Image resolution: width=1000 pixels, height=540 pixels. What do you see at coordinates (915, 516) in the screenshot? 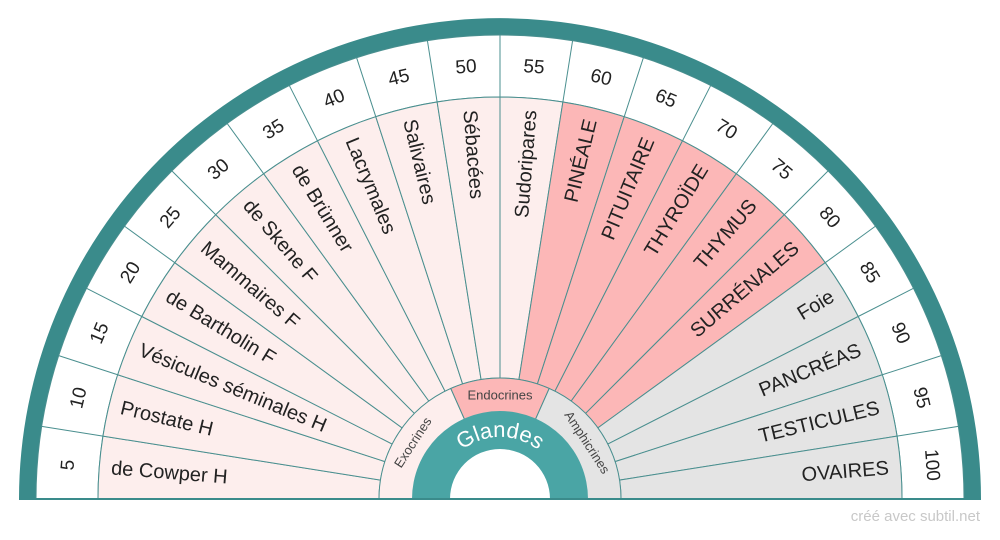
I see `footer-credit: créé avec subtil.net` at bounding box center [915, 516].